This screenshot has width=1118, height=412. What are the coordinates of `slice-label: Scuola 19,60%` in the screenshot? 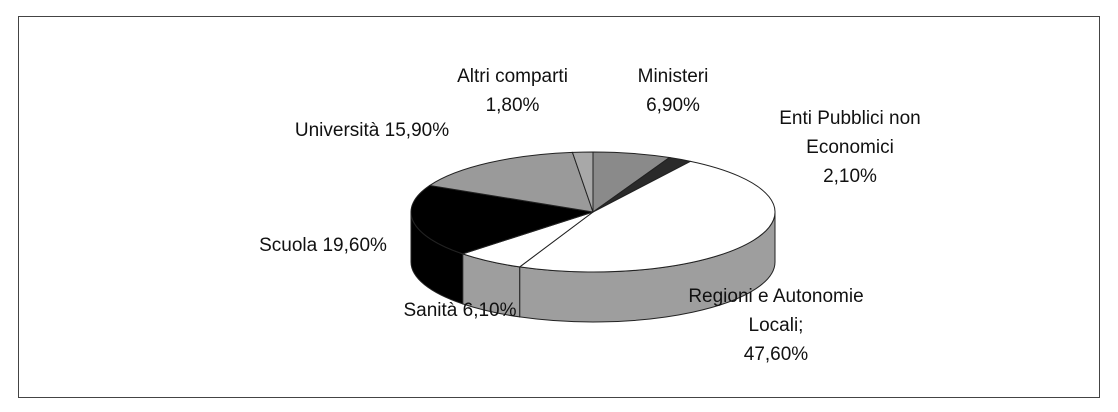 It's located at (323, 245).